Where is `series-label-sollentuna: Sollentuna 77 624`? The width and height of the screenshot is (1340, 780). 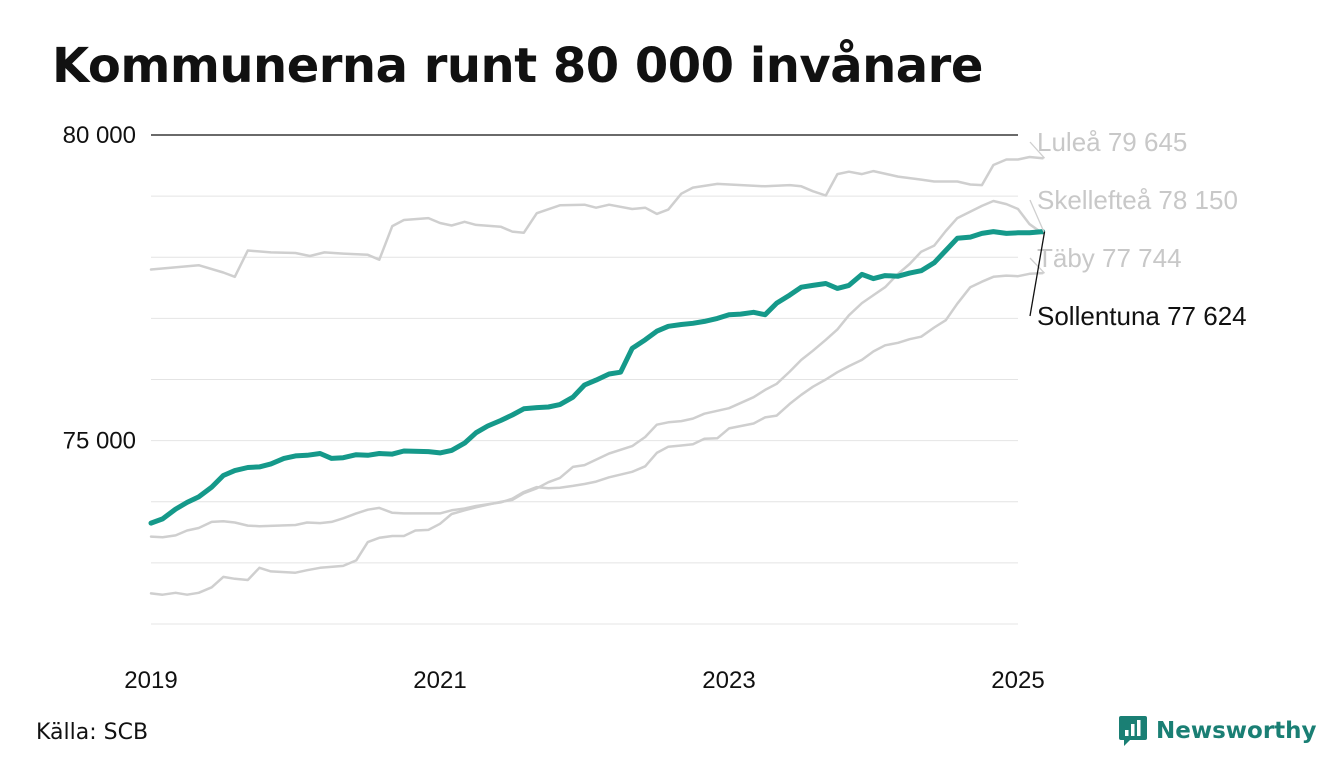 series-label-sollentuna: Sollentuna 77 624 is located at coordinates (1142, 316).